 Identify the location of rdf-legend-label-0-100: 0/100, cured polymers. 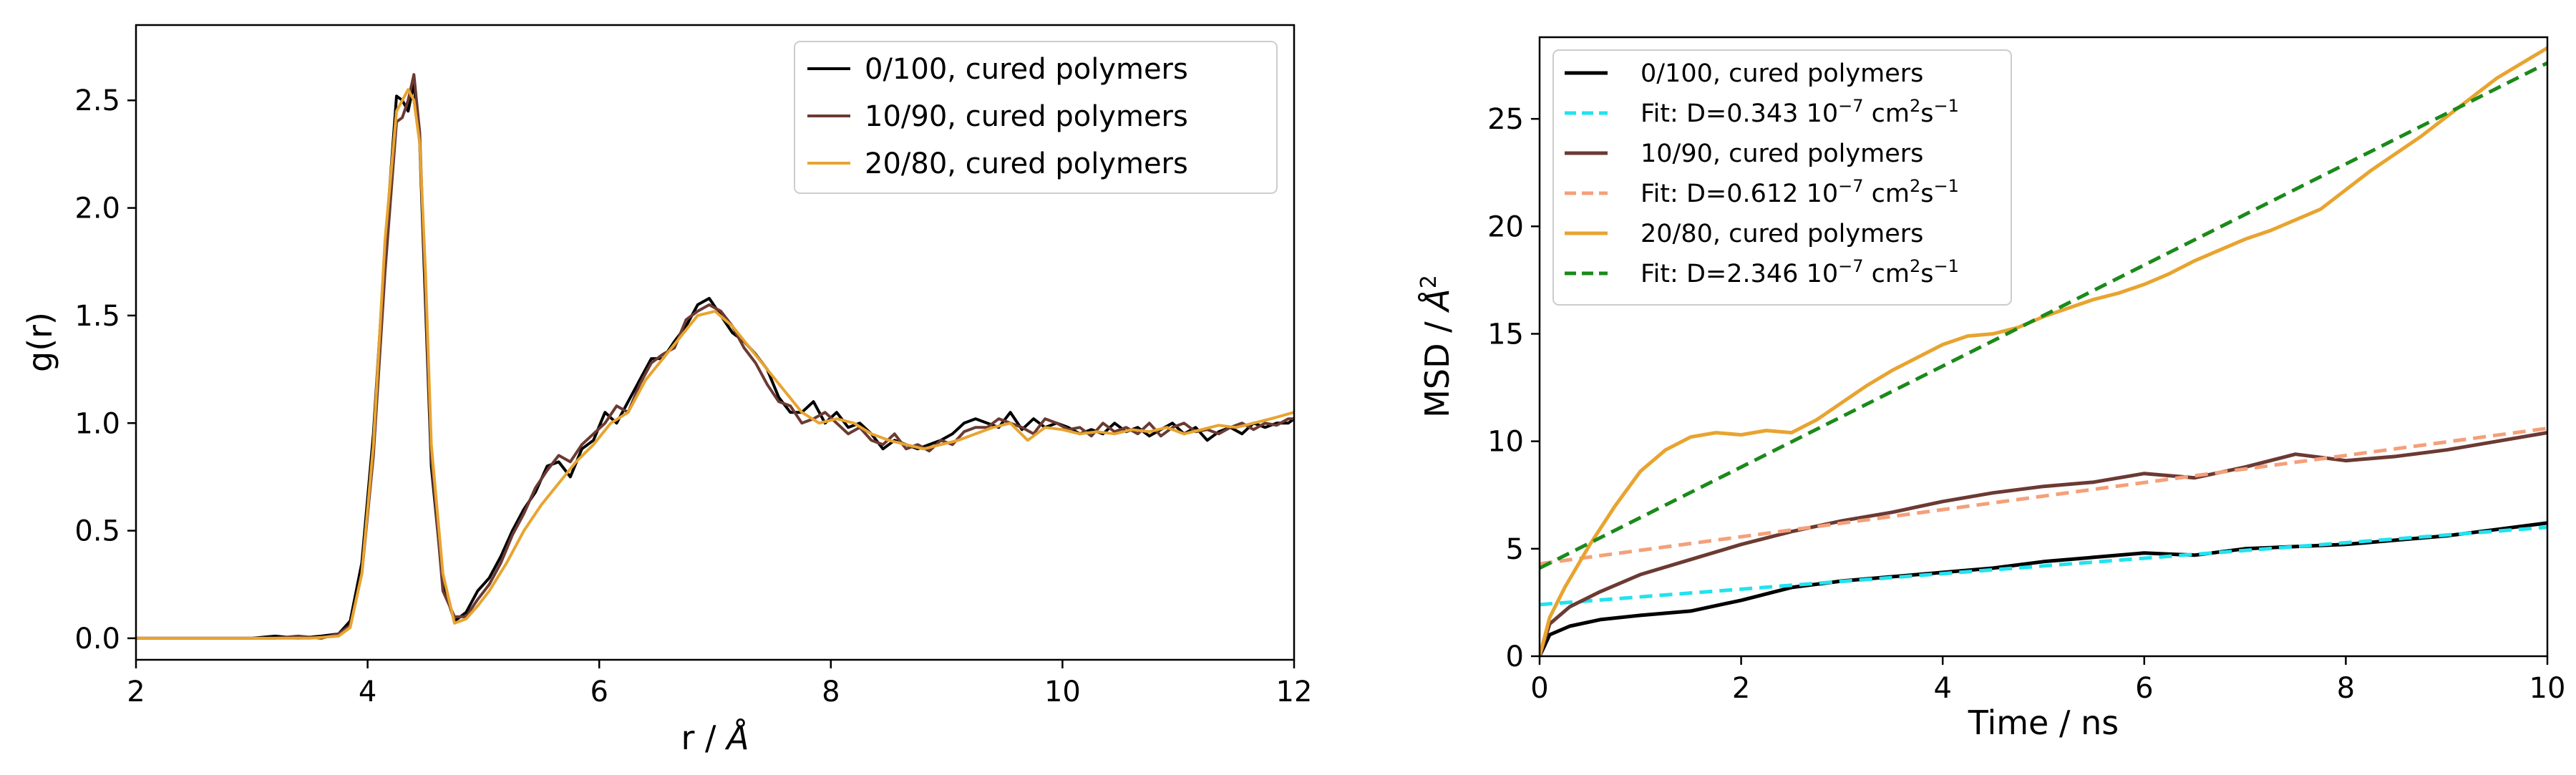
(1026, 70).